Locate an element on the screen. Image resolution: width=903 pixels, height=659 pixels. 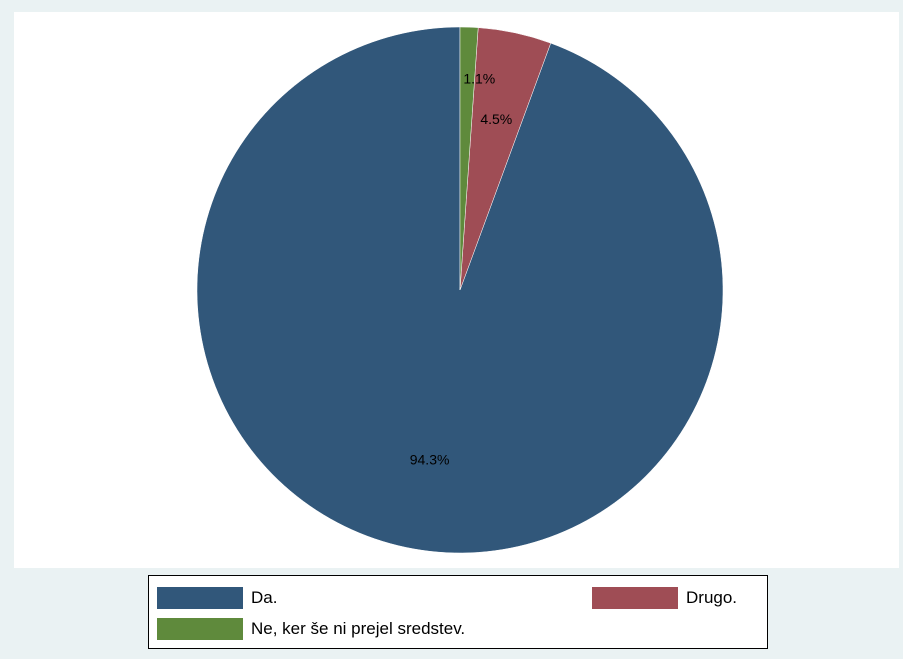
legend-swatch-drugo is located at coordinates (635, 598).